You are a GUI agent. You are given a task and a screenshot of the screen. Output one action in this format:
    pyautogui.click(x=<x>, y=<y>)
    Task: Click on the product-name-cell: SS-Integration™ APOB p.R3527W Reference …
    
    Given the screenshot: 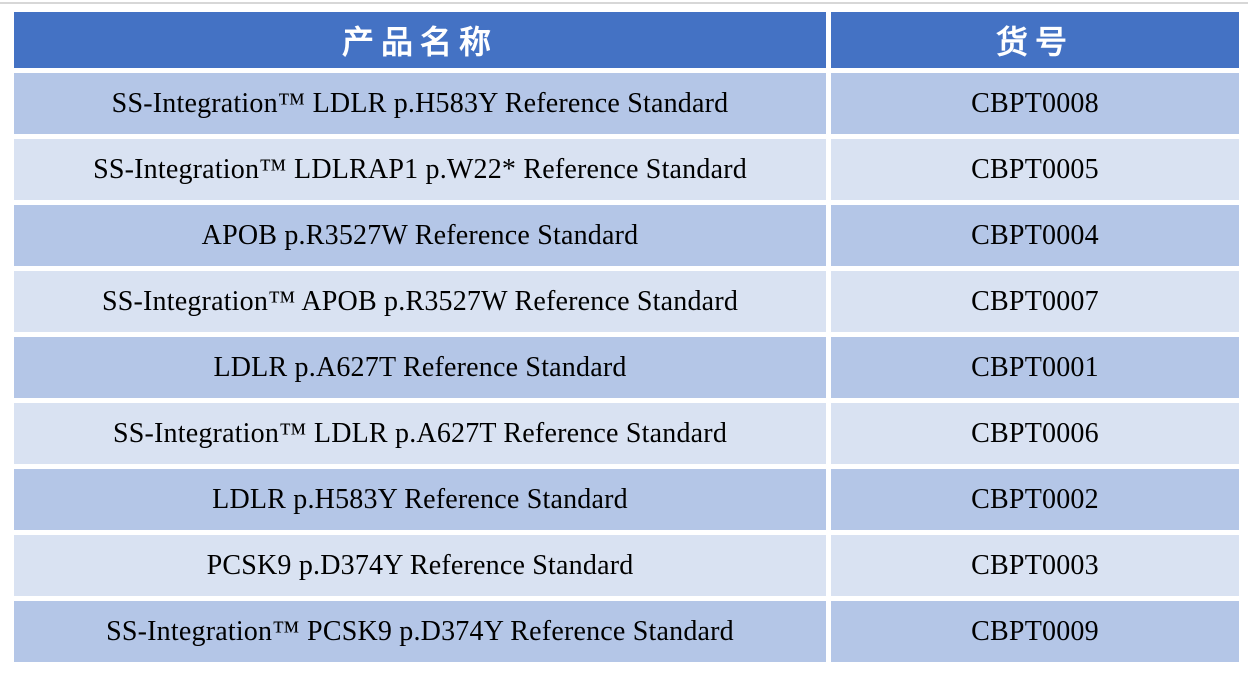 What is the action you would take?
    pyautogui.click(x=420, y=301)
    